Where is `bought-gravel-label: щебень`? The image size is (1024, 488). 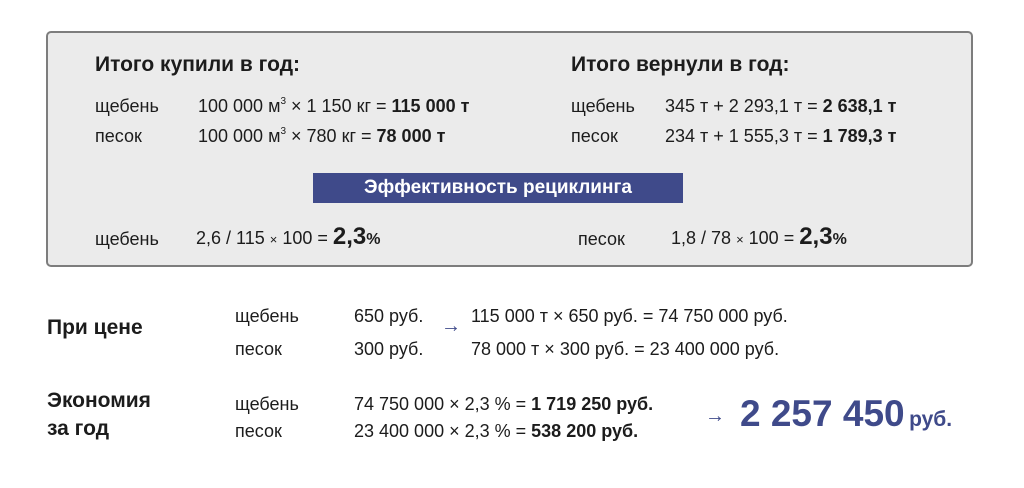 bought-gravel-label: щебень is located at coordinates (127, 106).